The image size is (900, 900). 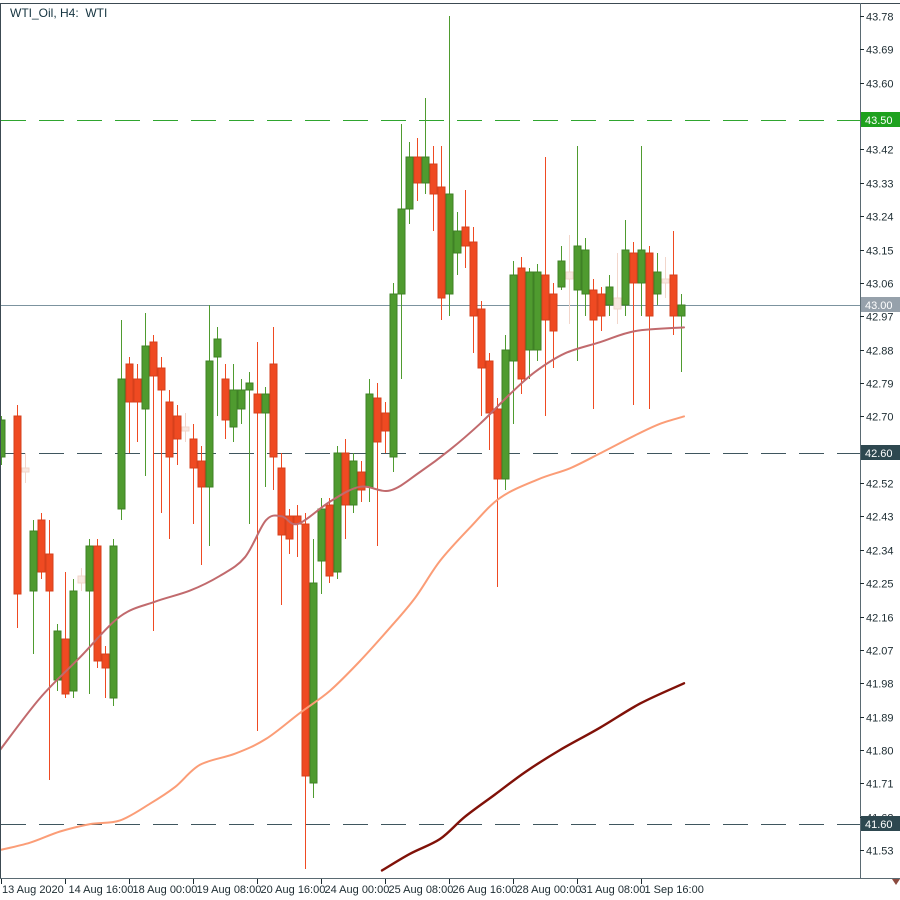 I want to click on time-tick-label: 28 Aug 00:00, so click(x=549, y=890).